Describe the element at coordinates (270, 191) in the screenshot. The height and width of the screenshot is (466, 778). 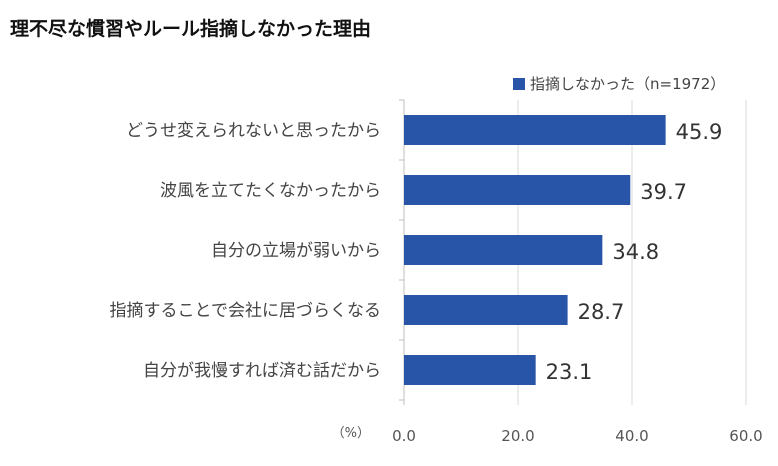
I see `category-label: 波風を立てたくなかったから` at that location.